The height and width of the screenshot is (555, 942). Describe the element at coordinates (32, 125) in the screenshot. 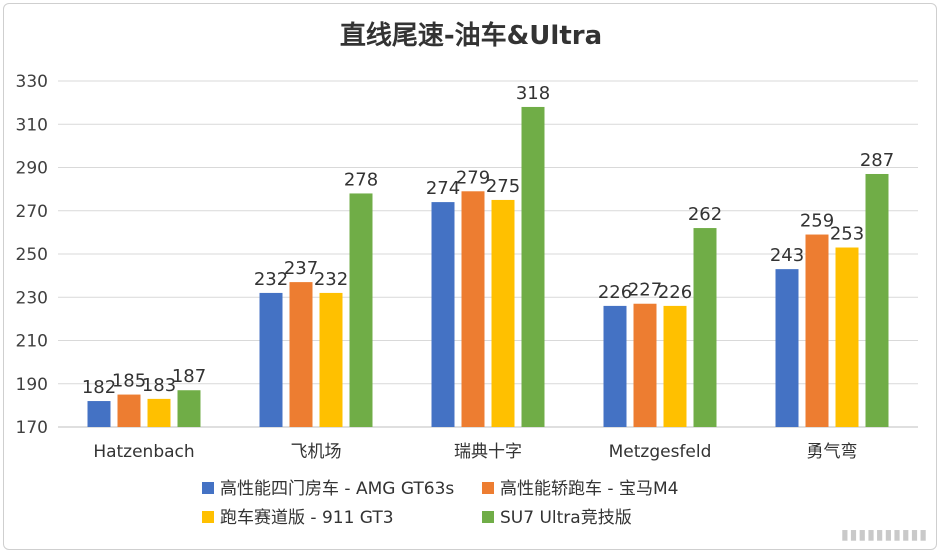

I see `y-tick-label: 310` at that location.